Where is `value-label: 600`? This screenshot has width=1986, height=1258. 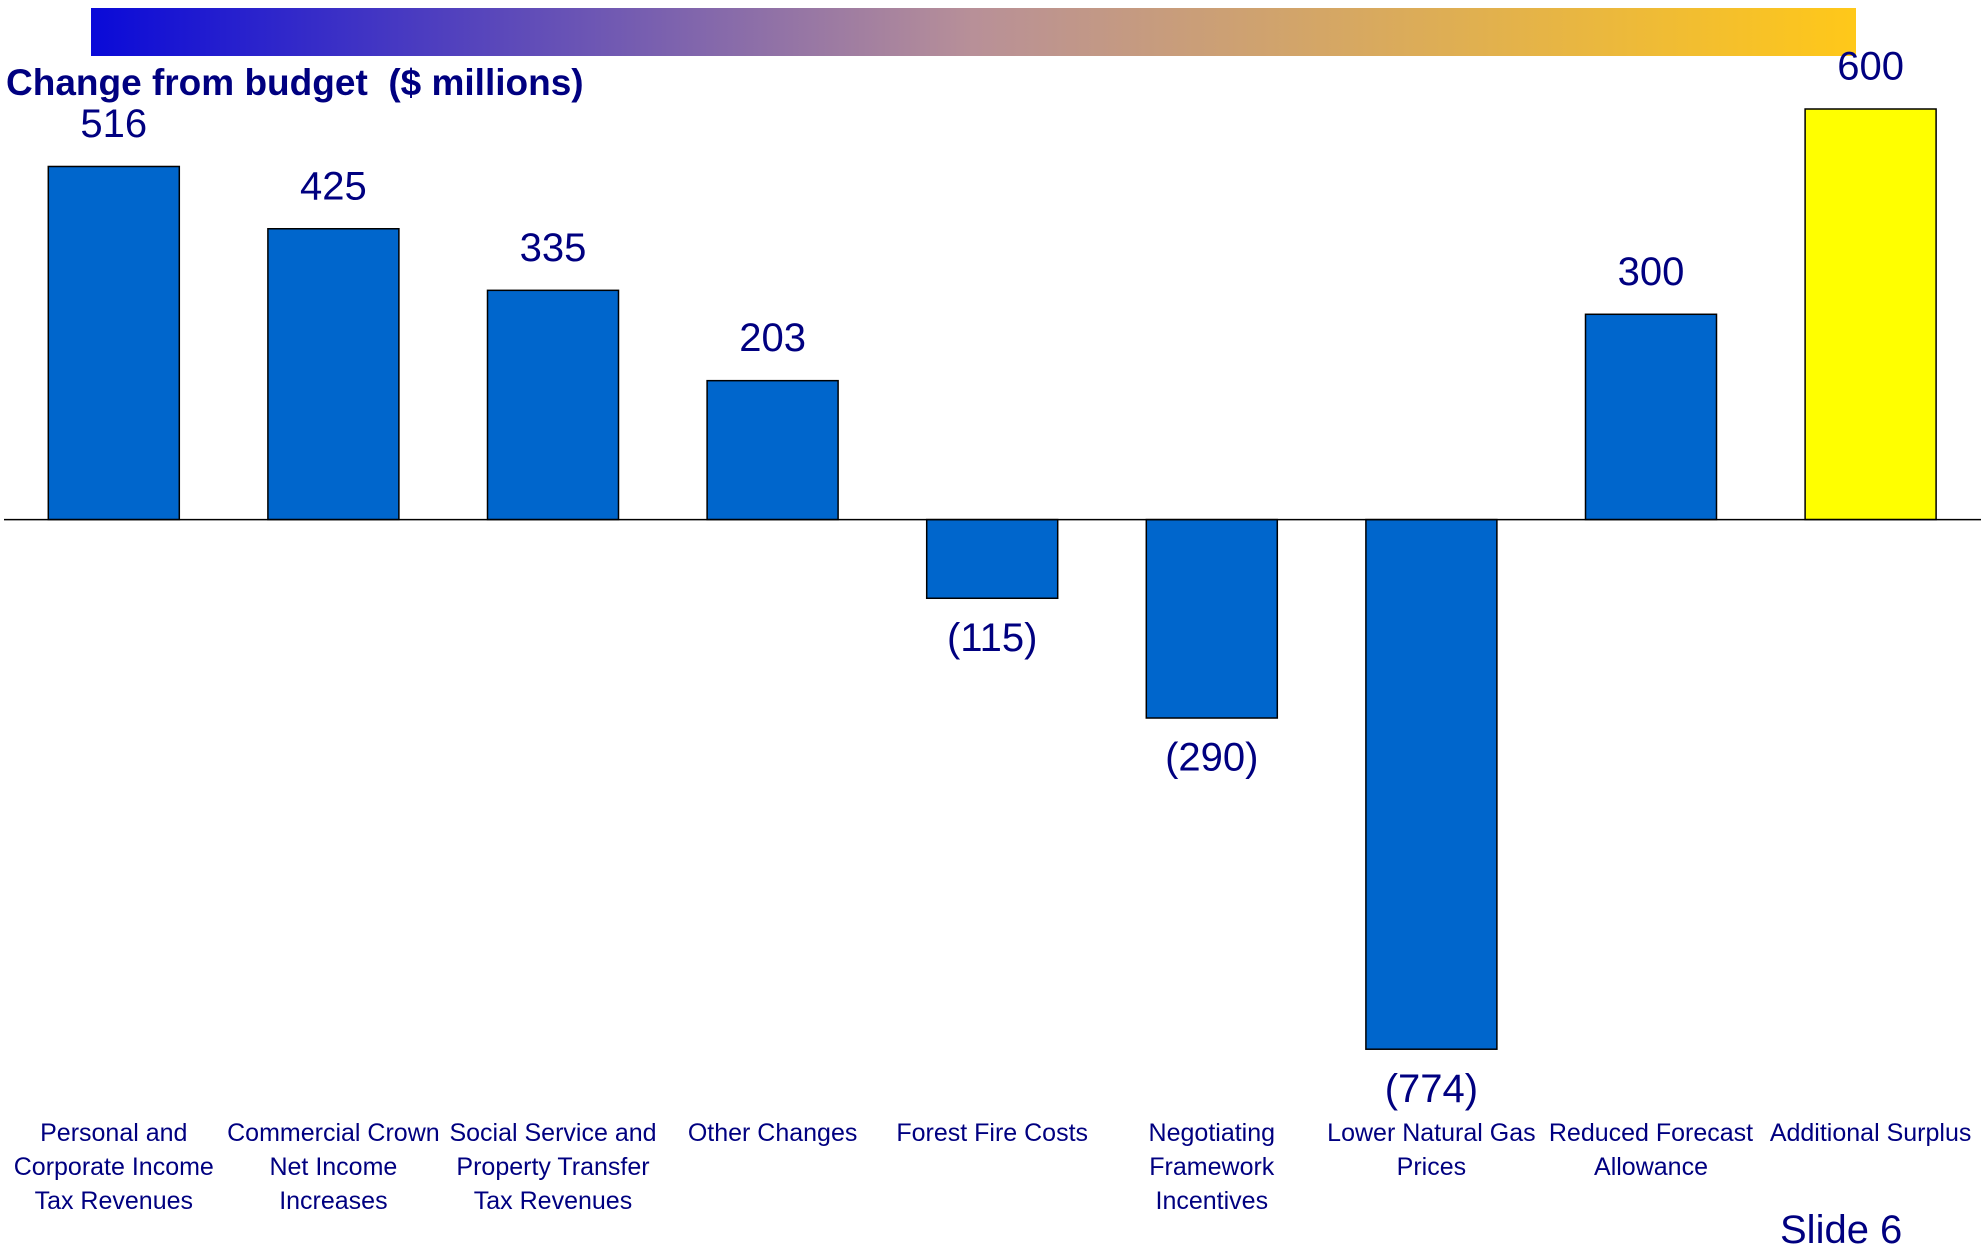 value-label: 600 is located at coordinates (1870, 67).